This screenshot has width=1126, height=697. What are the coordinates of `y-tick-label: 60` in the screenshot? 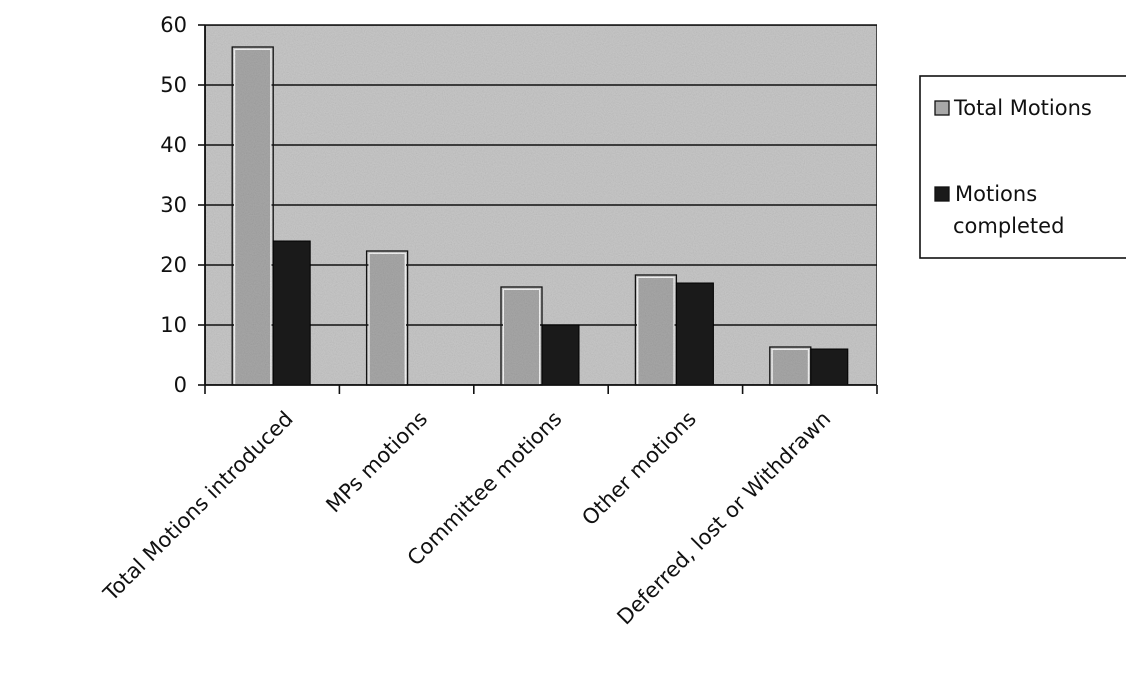 It's located at (173, 25).